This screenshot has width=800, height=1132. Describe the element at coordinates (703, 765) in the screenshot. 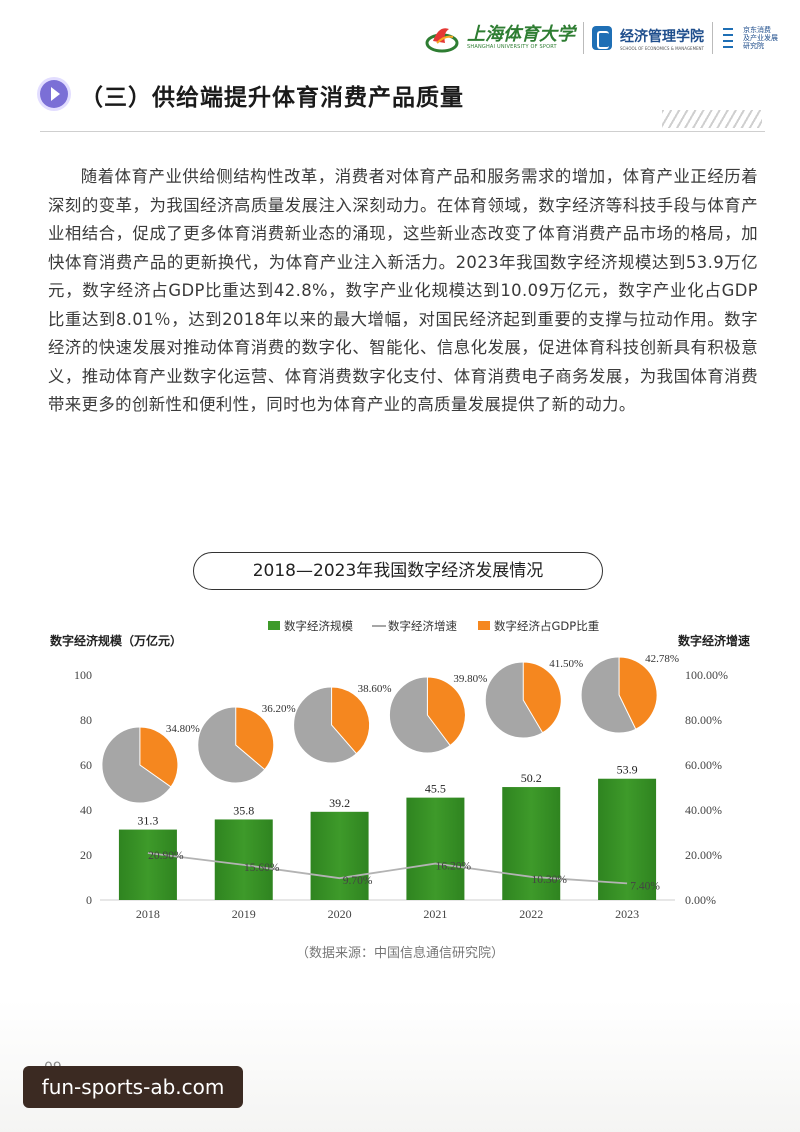

I see `y2-tick-label: 60.00%` at that location.